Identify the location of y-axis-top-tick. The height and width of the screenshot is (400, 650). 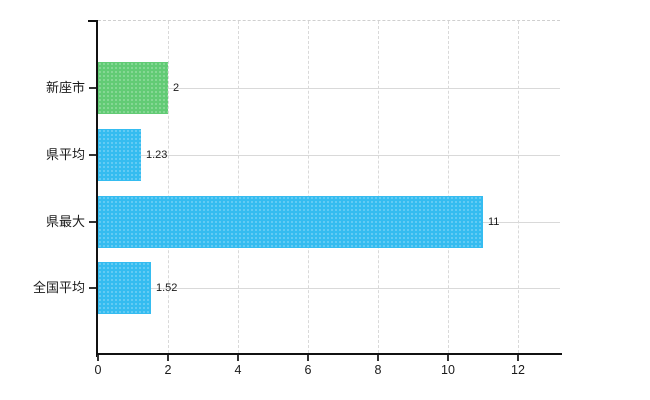
(93, 21).